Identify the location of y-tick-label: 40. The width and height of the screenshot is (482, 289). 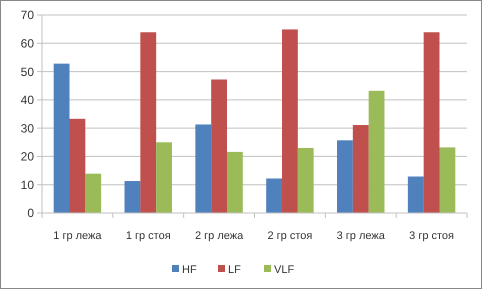
(27, 100).